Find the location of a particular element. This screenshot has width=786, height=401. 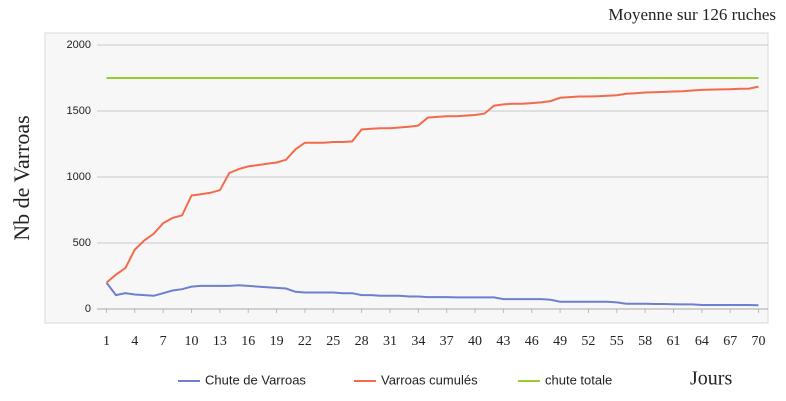

x-tick-label: 52 is located at coordinates (588, 341).